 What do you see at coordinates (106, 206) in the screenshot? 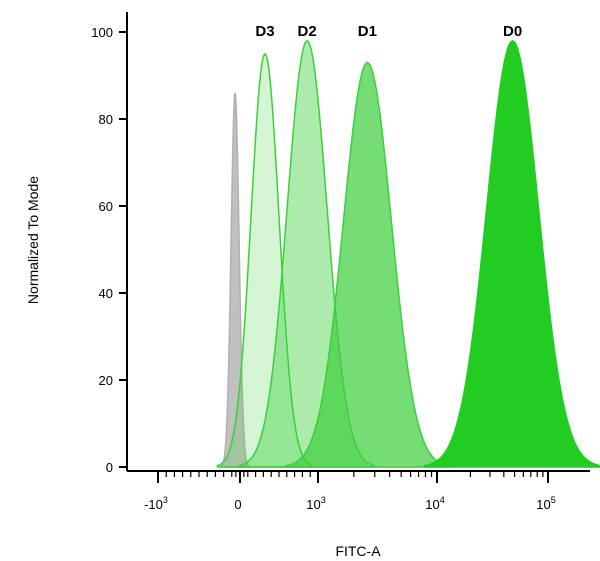
I see `y-tick-label-60: 60` at bounding box center [106, 206].